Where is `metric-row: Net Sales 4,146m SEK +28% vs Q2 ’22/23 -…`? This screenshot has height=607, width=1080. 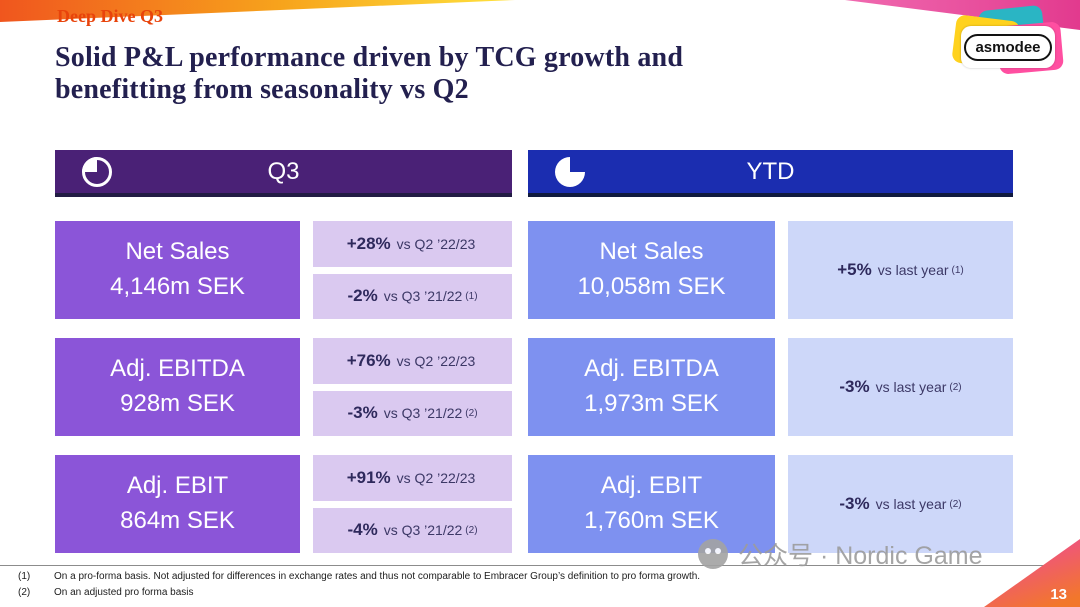 metric-row: Net Sales 4,146m SEK +28% vs Q2 ’22/23 -… is located at coordinates (283, 270).